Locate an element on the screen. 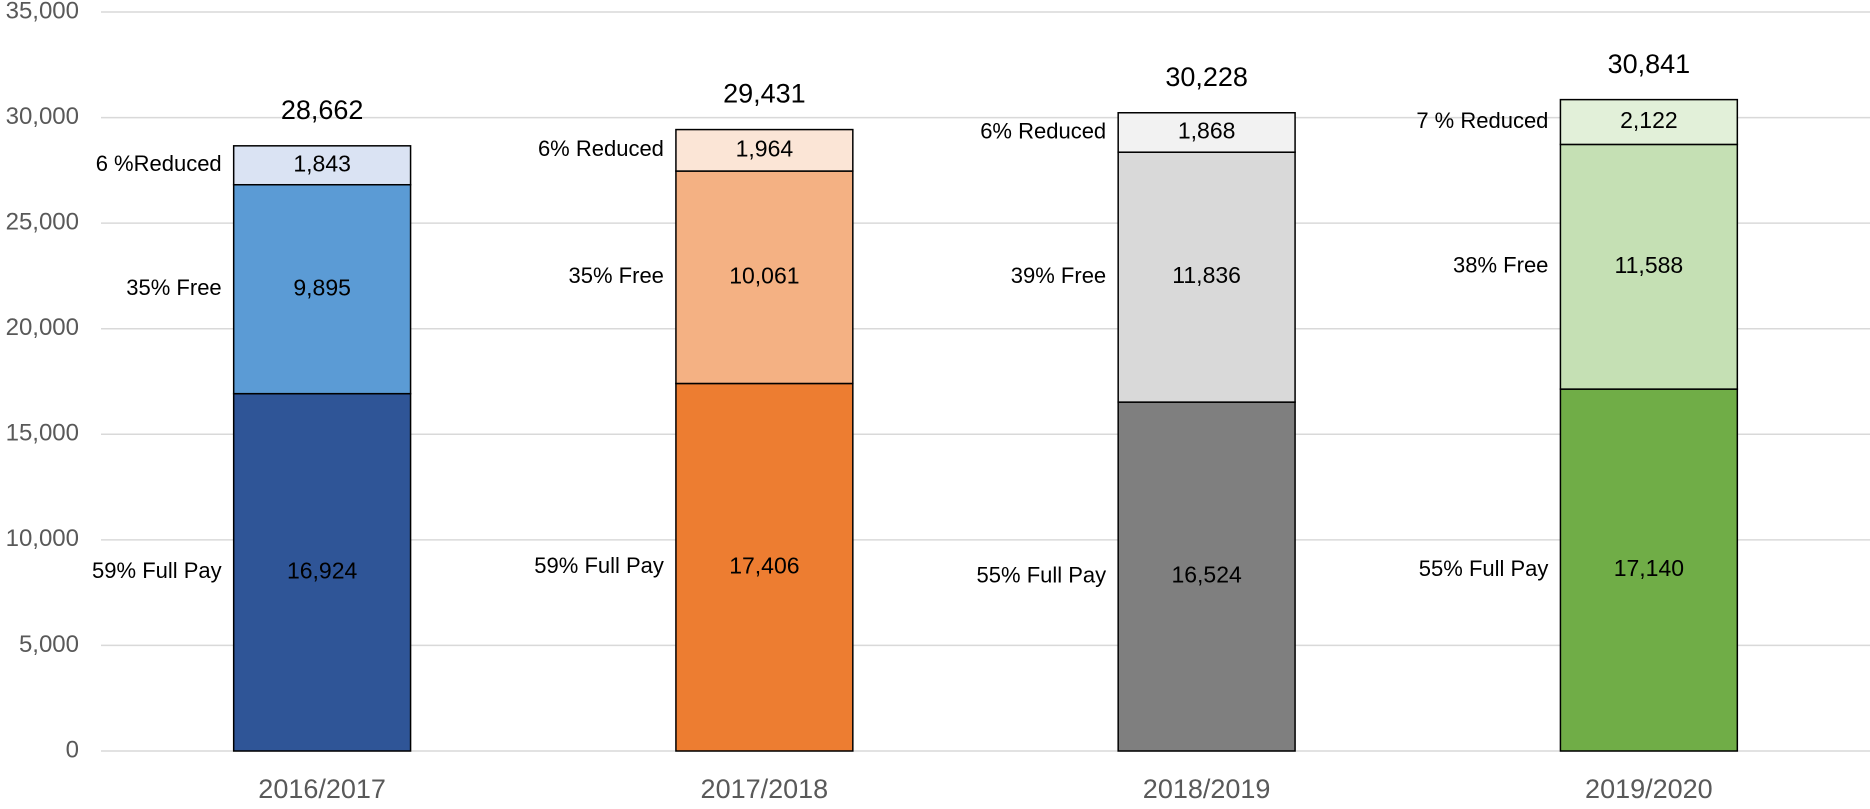 The width and height of the screenshot is (1870, 809). value-label: 9,895 is located at coordinates (322, 287).